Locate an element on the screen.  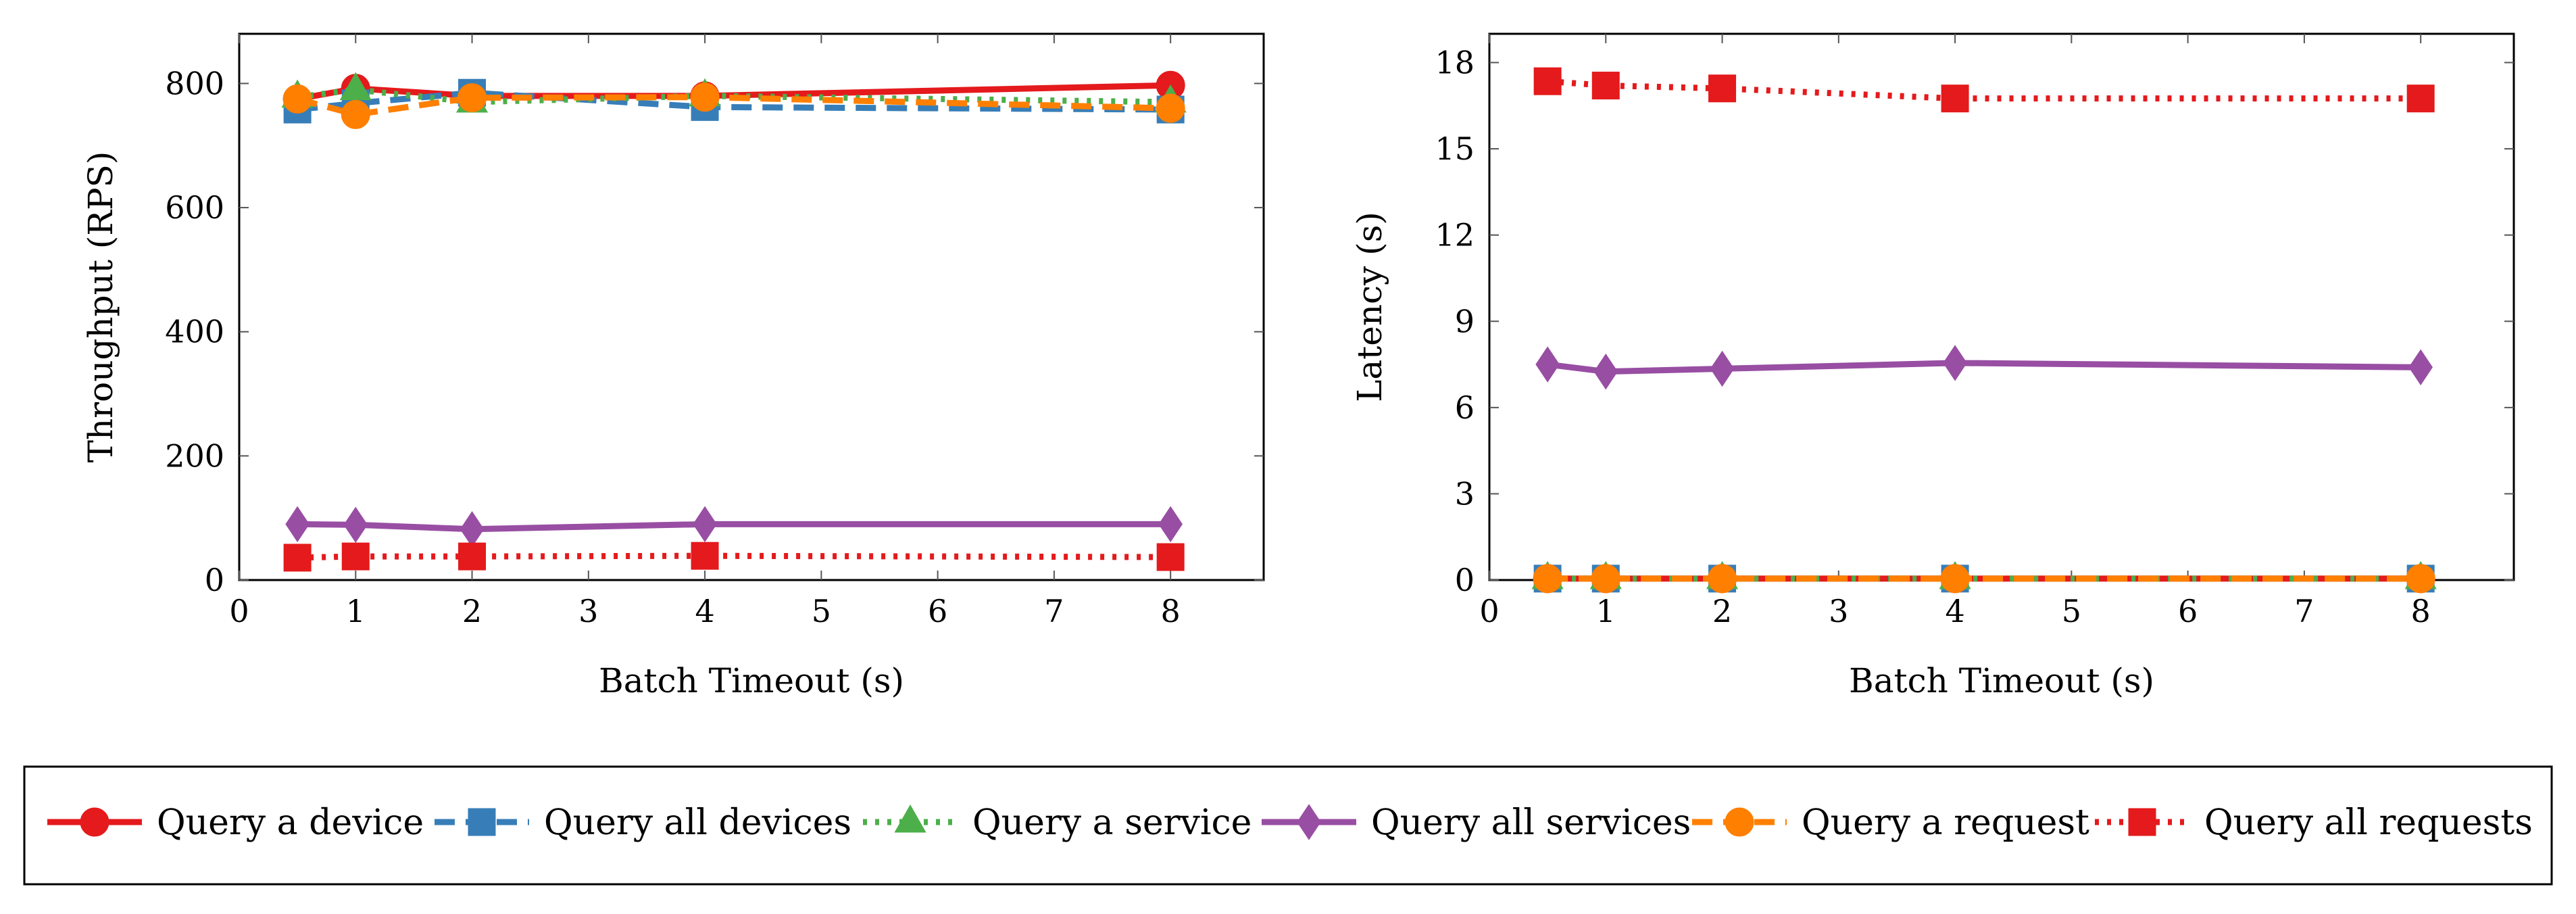
throughput-x-tick-label: 1 is located at coordinates (356, 611).